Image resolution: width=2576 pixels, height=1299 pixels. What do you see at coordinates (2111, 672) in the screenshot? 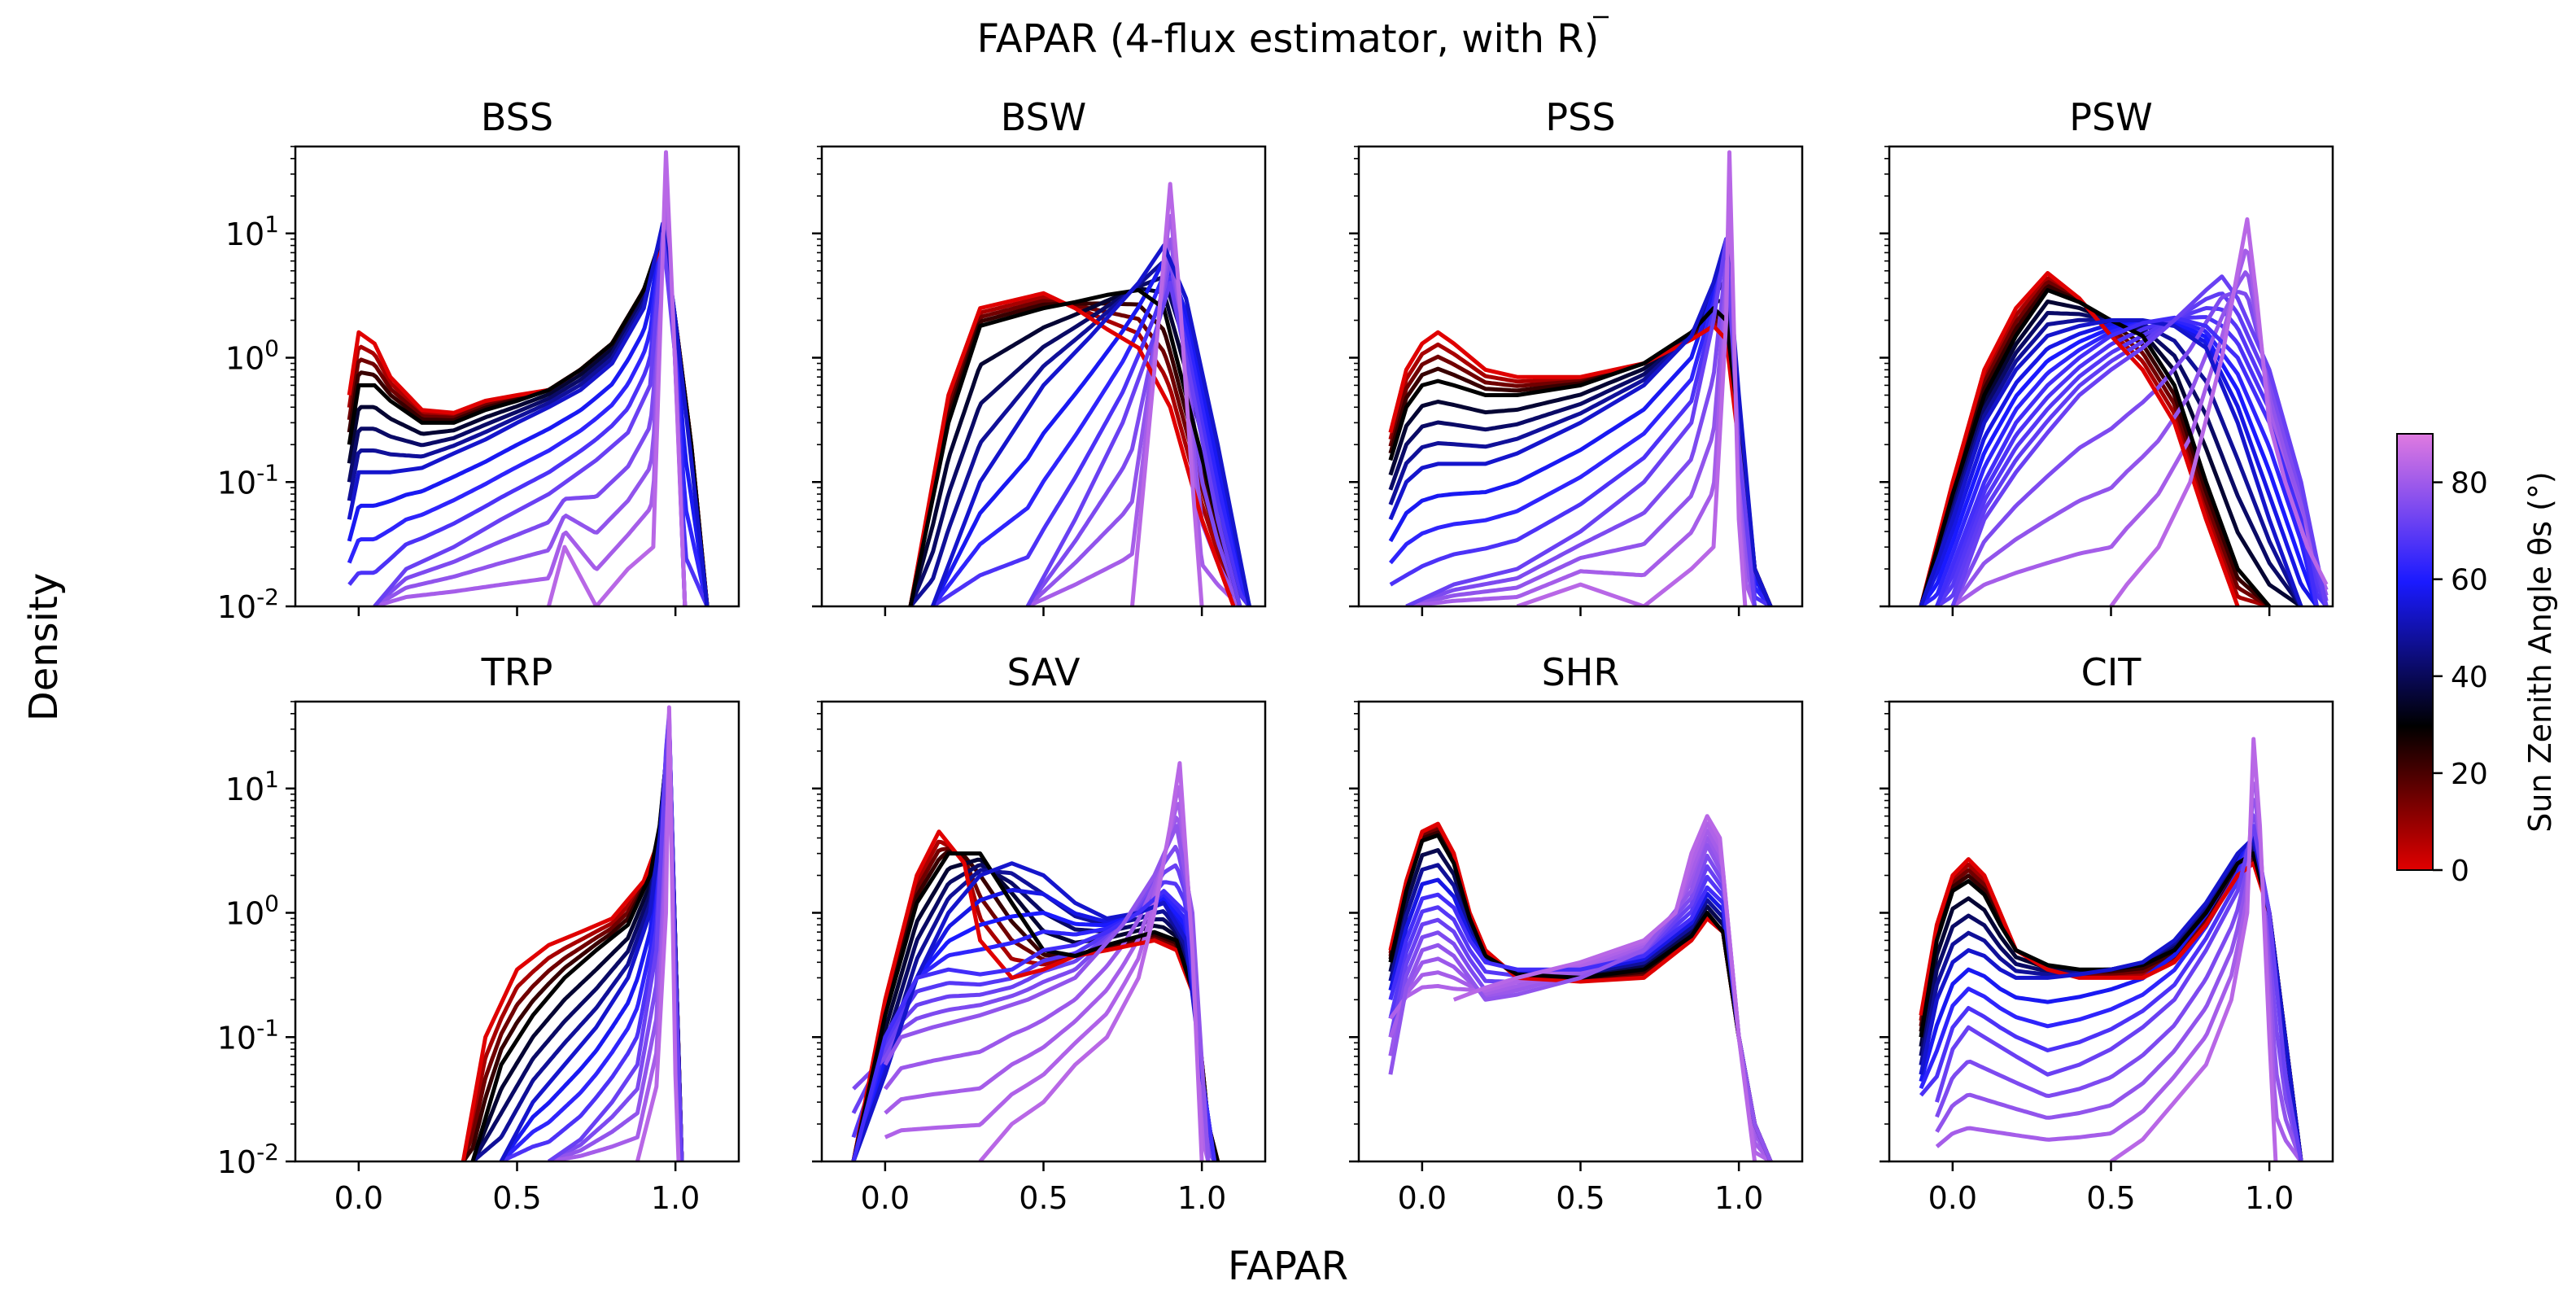
I see `panel-title: CIT` at bounding box center [2111, 672].